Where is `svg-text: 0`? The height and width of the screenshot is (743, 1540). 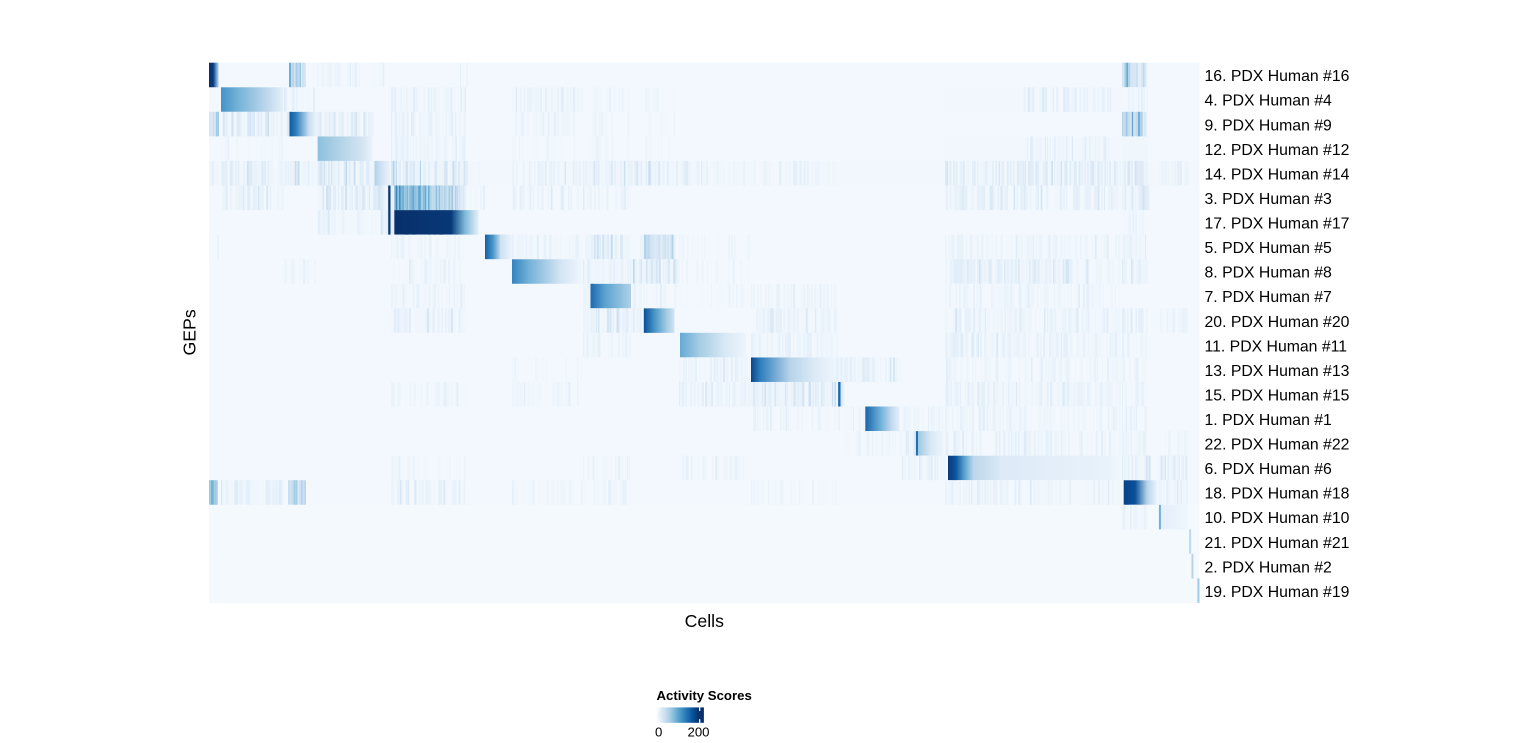
svg-text: 0 is located at coordinates (658, 732).